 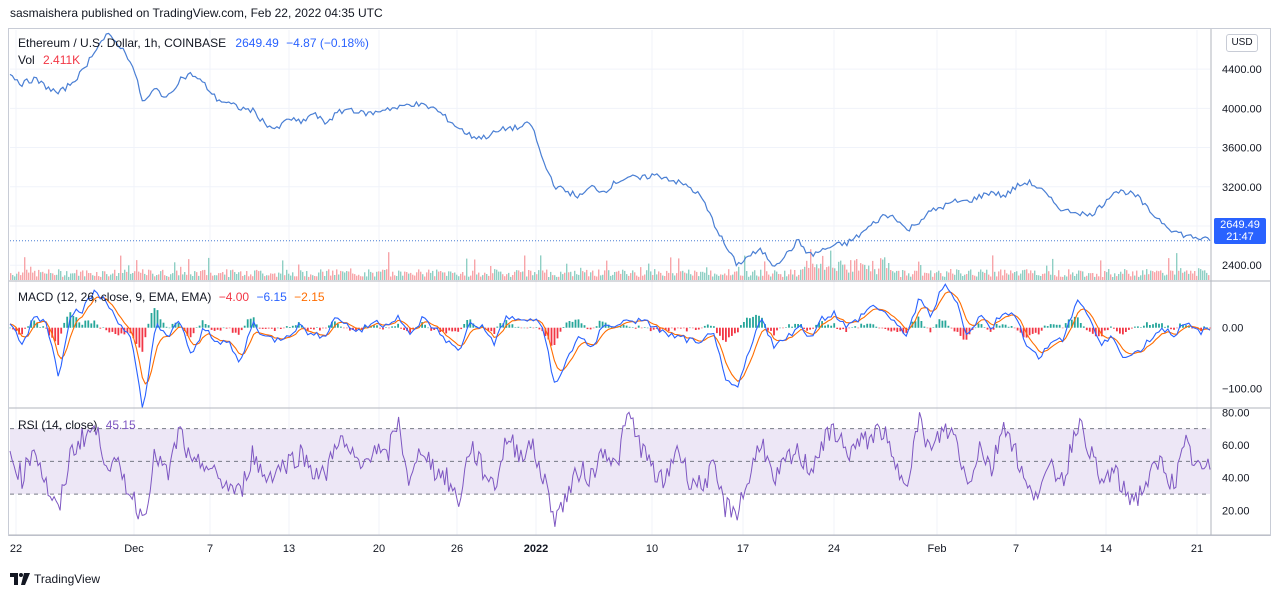 What do you see at coordinates (1242, 43) in the screenshot?
I see `currency-button: USD` at bounding box center [1242, 43].